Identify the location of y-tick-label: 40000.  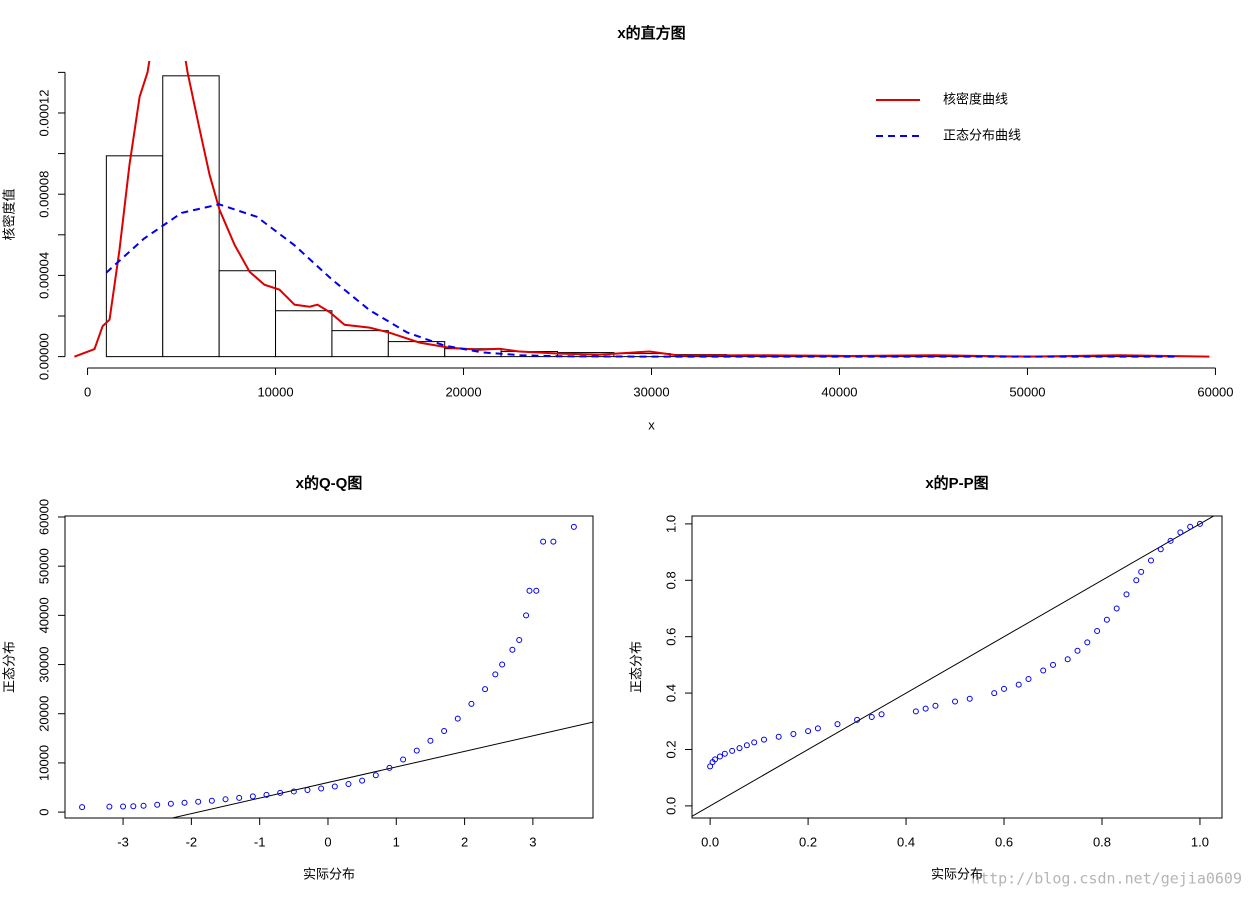
(43, 615).